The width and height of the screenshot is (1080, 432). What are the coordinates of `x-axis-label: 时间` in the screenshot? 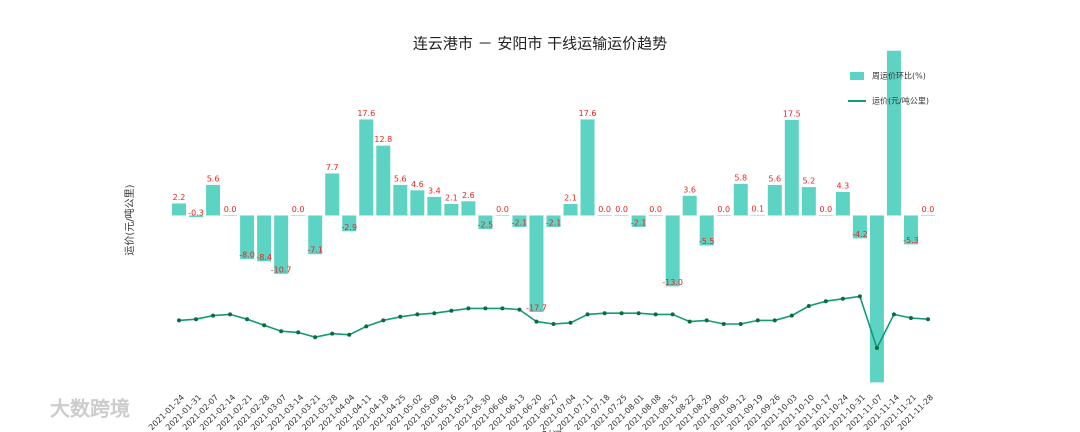 It's located at (552, 430).